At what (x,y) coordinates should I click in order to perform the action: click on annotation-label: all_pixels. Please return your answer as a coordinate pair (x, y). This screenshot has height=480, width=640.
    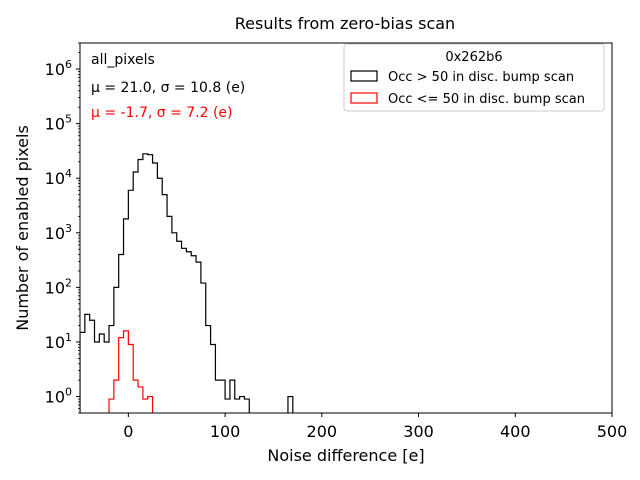
    Looking at the image, I should click on (123, 60).